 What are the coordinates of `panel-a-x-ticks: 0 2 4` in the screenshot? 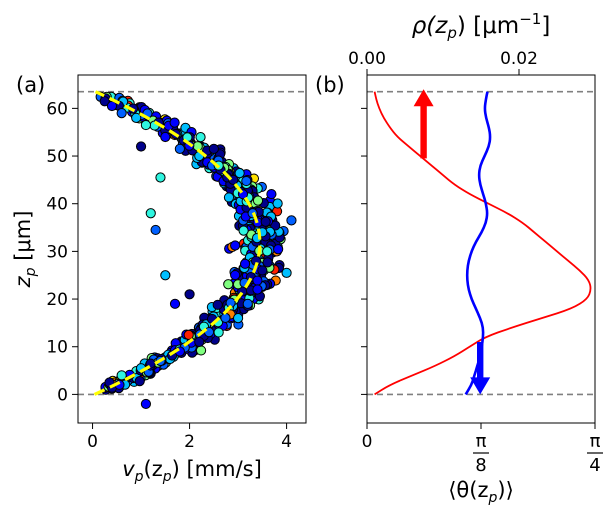 It's located at (189, 437).